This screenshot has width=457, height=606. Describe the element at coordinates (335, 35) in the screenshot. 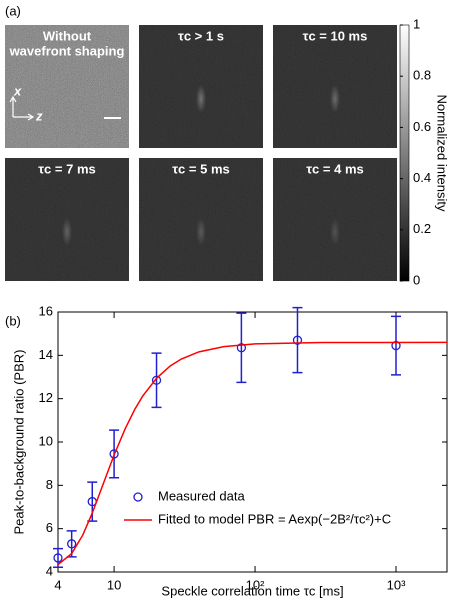

I see `image-title: τc = 10 ms` at that location.